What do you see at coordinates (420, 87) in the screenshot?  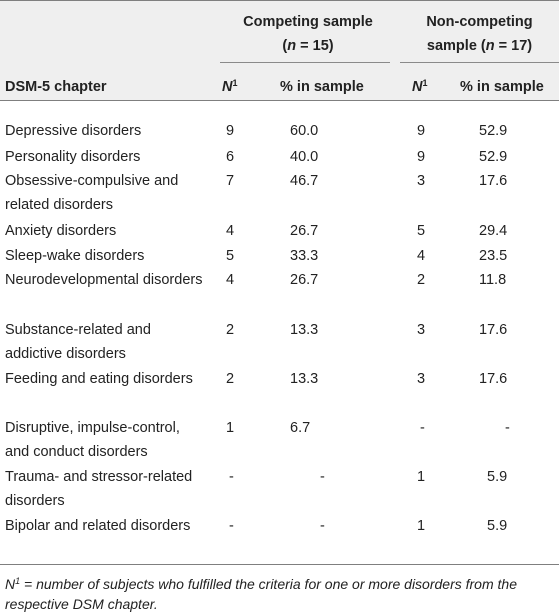 I see `col-header-n-noncompeting: N1` at bounding box center [420, 87].